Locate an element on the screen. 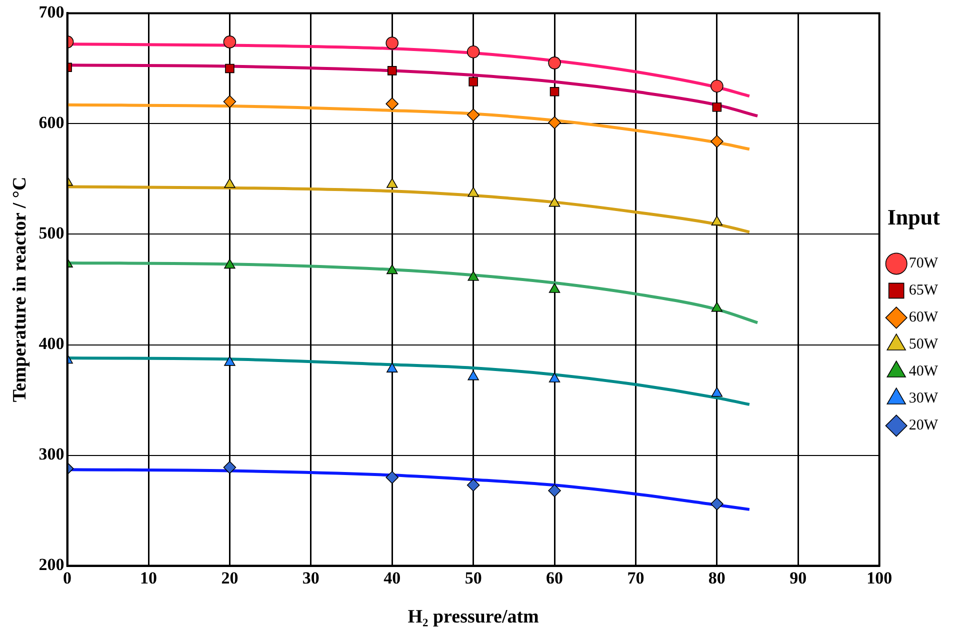 Image resolution: width=958 pixels, height=638 pixels. legend-label: 30W is located at coordinates (923, 398).